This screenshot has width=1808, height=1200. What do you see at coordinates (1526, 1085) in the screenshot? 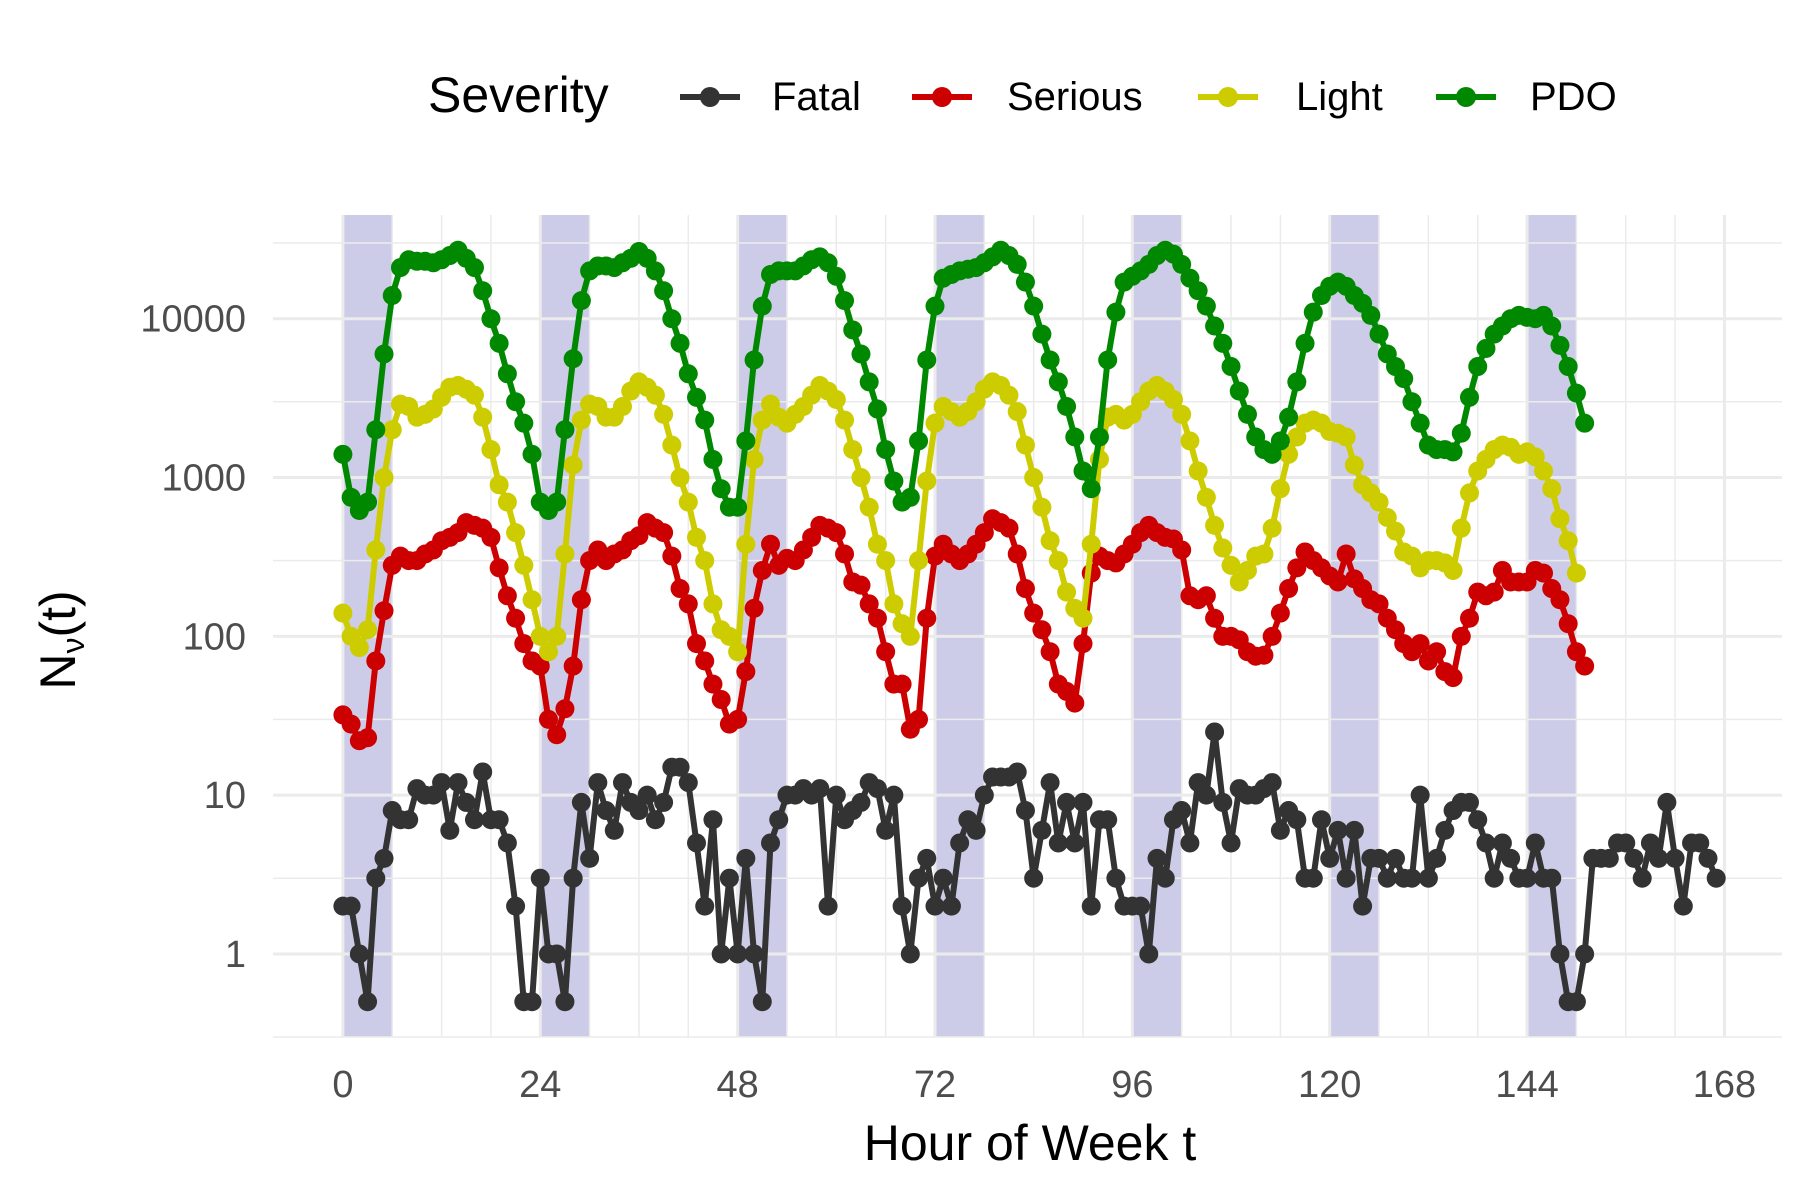
I see `x-tick-label: 144` at bounding box center [1526, 1085].